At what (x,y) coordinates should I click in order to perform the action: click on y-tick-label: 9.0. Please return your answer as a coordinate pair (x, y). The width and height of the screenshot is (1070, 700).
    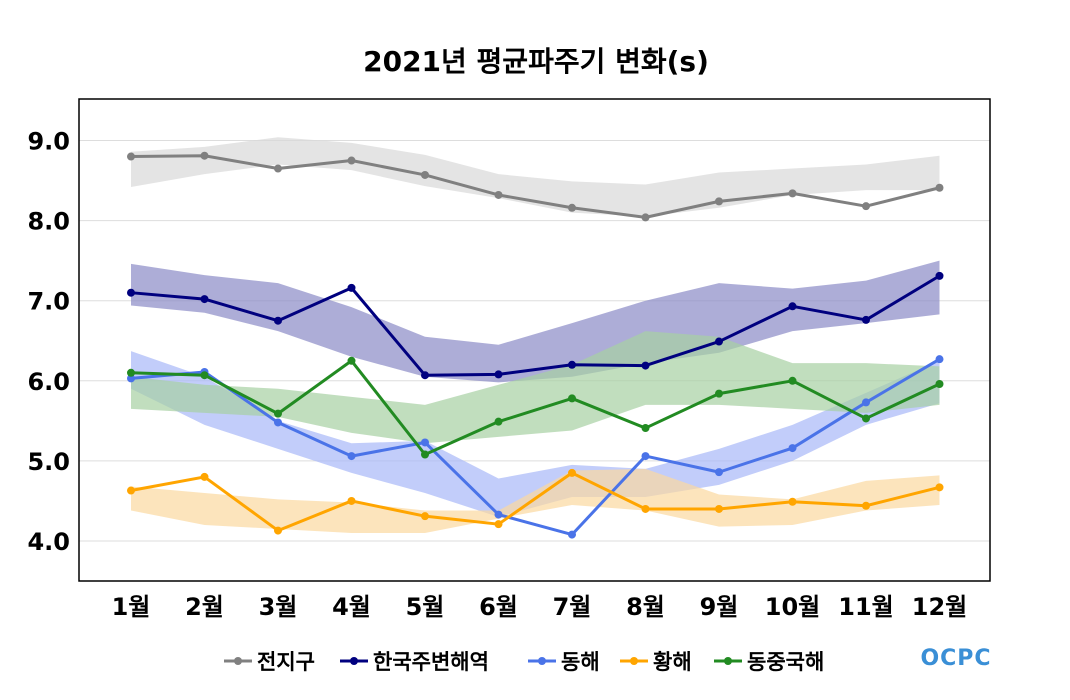
    Looking at the image, I should click on (48, 142).